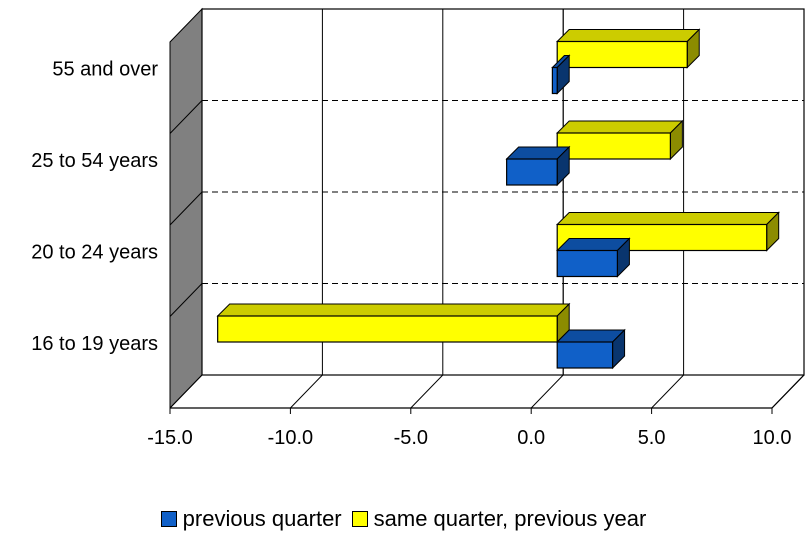 This screenshot has height=535, width=807. I want to click on category-label: 16 to 19 years, so click(94, 344).